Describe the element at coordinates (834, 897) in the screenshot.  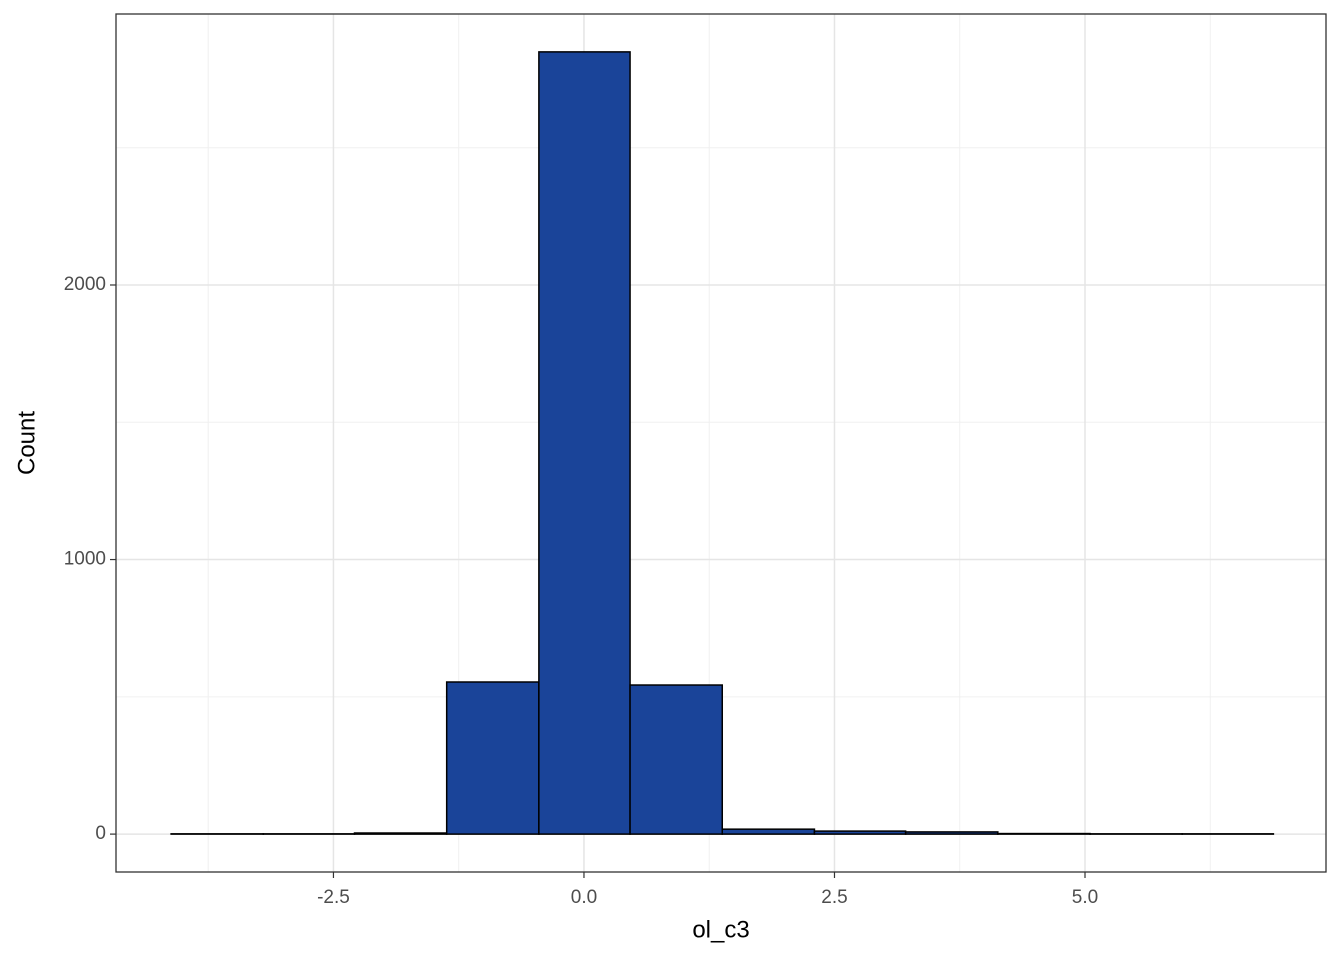
I see `x-tick-label: 2.5` at that location.